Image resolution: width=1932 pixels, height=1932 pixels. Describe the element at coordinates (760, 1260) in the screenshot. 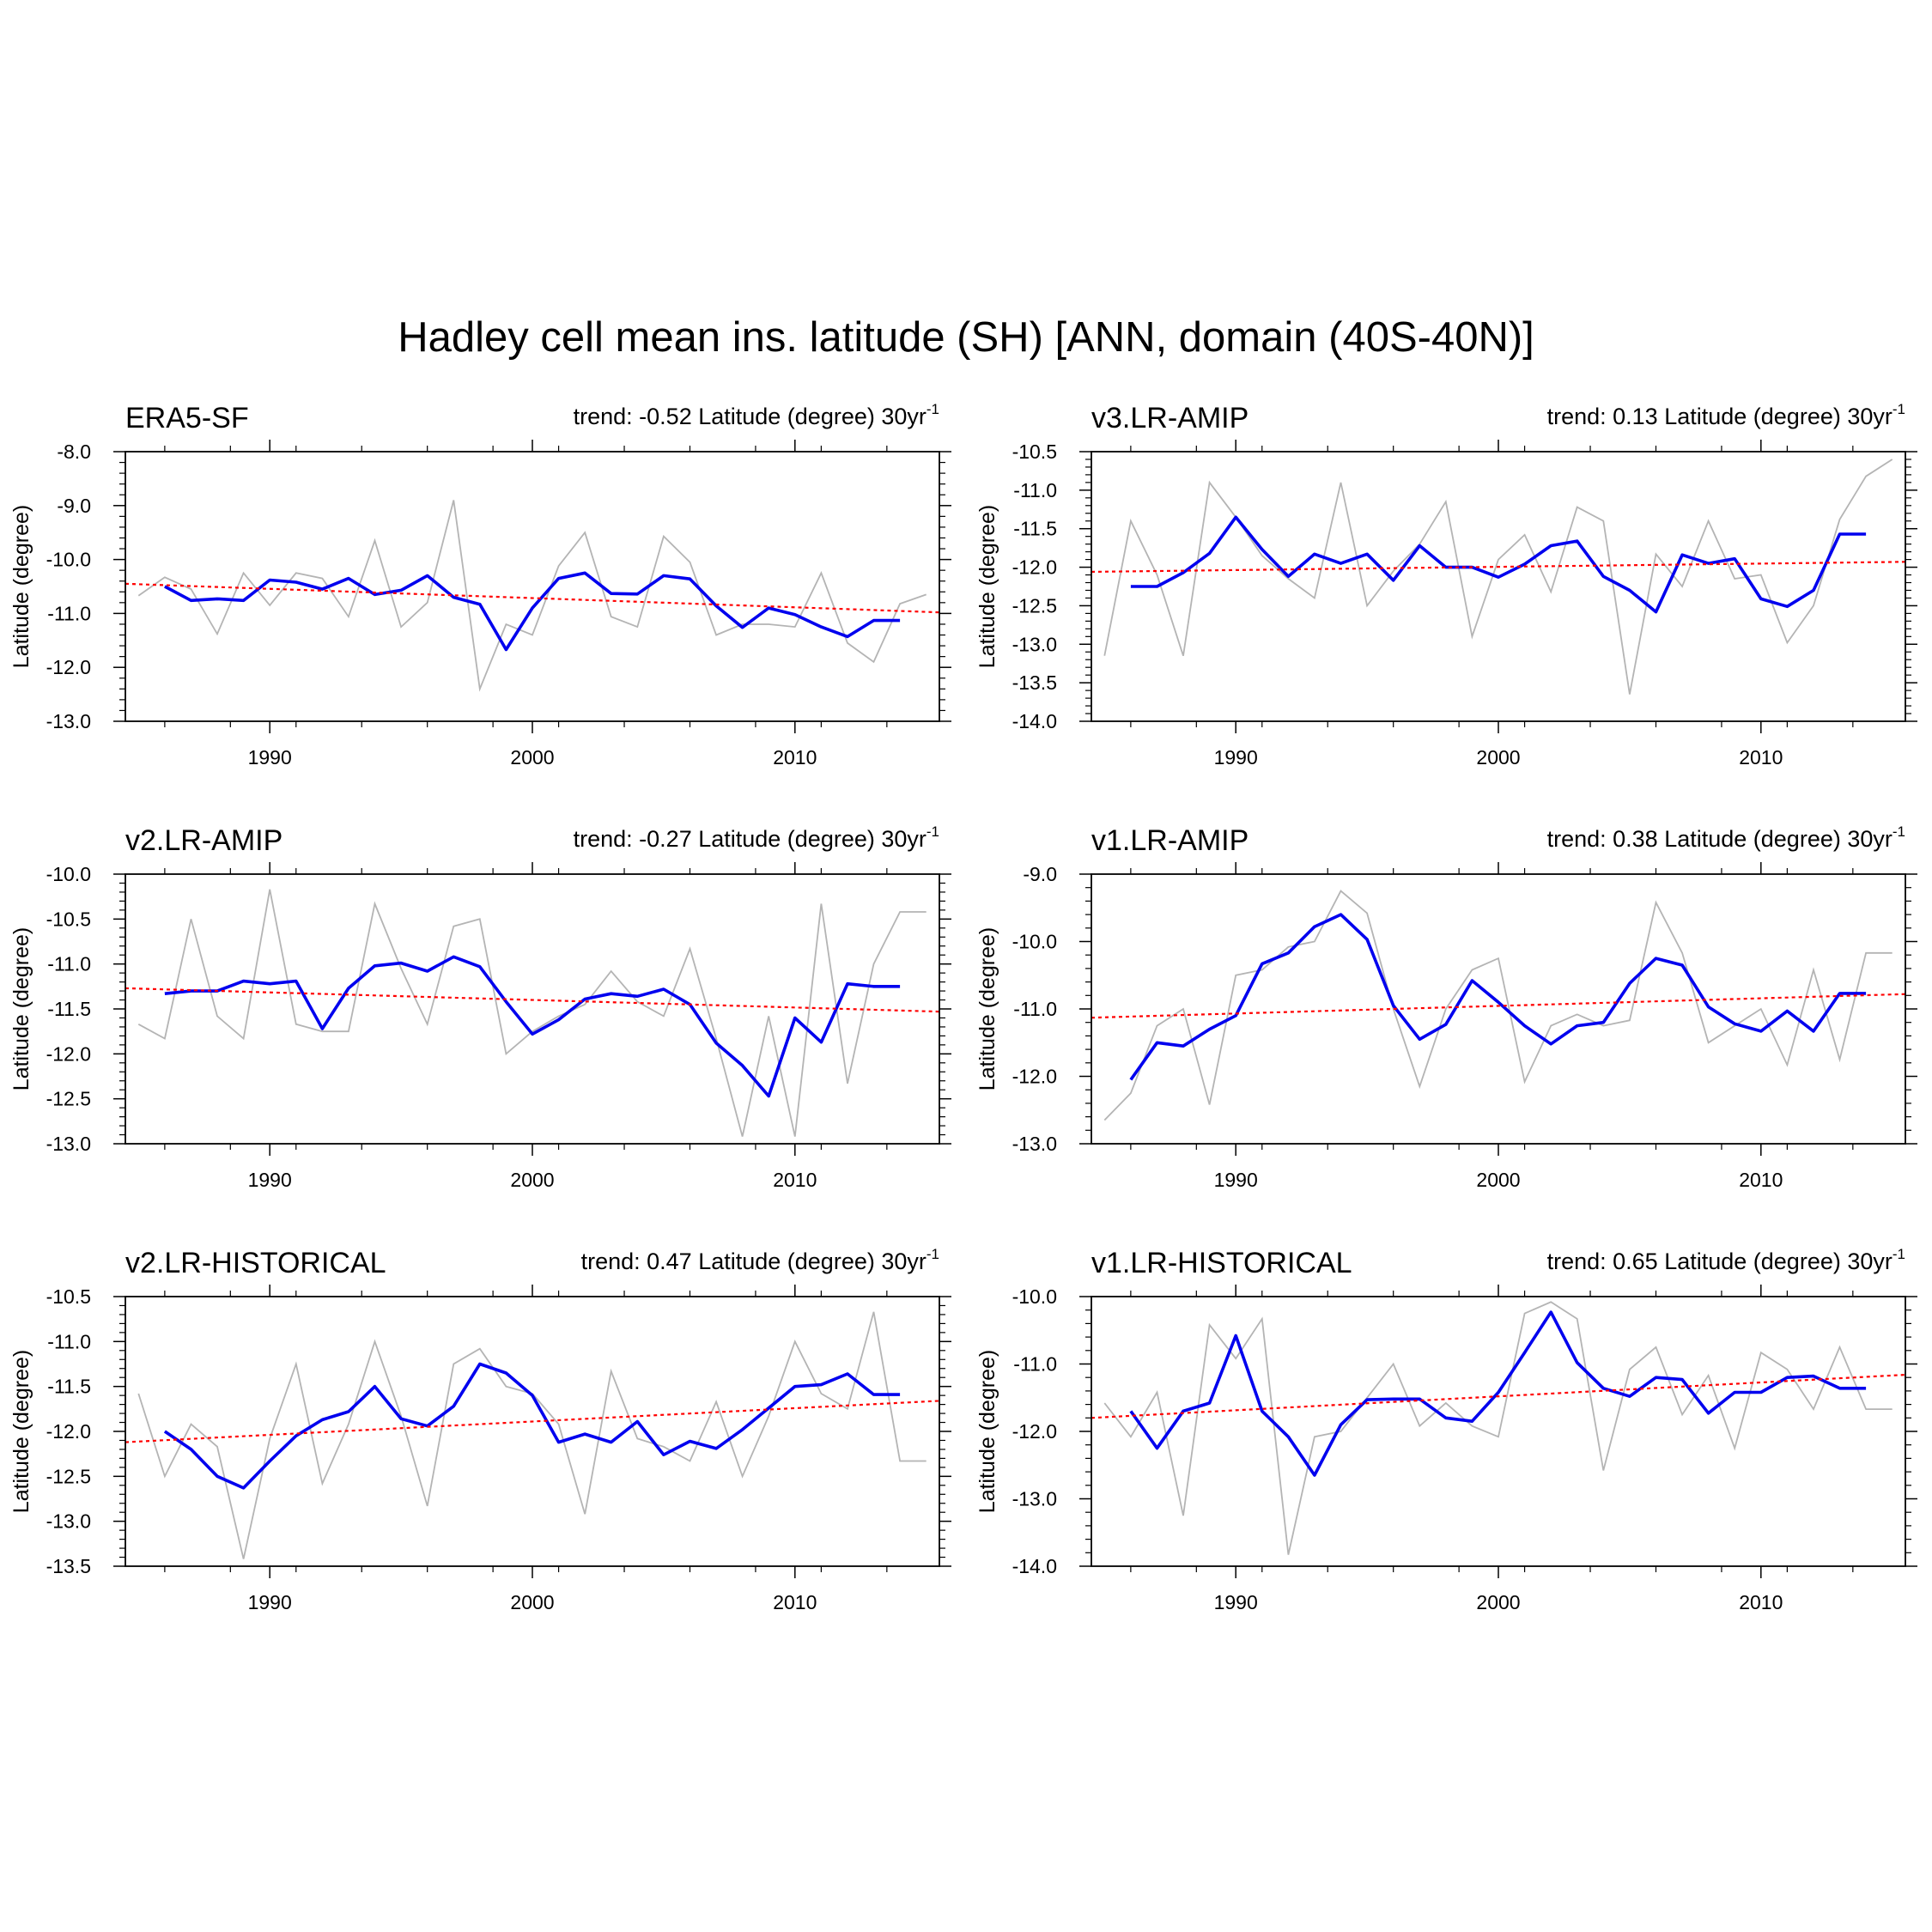

I see `trend-label: trend: 0.47 Latitude (degree) 30yr-1` at that location.